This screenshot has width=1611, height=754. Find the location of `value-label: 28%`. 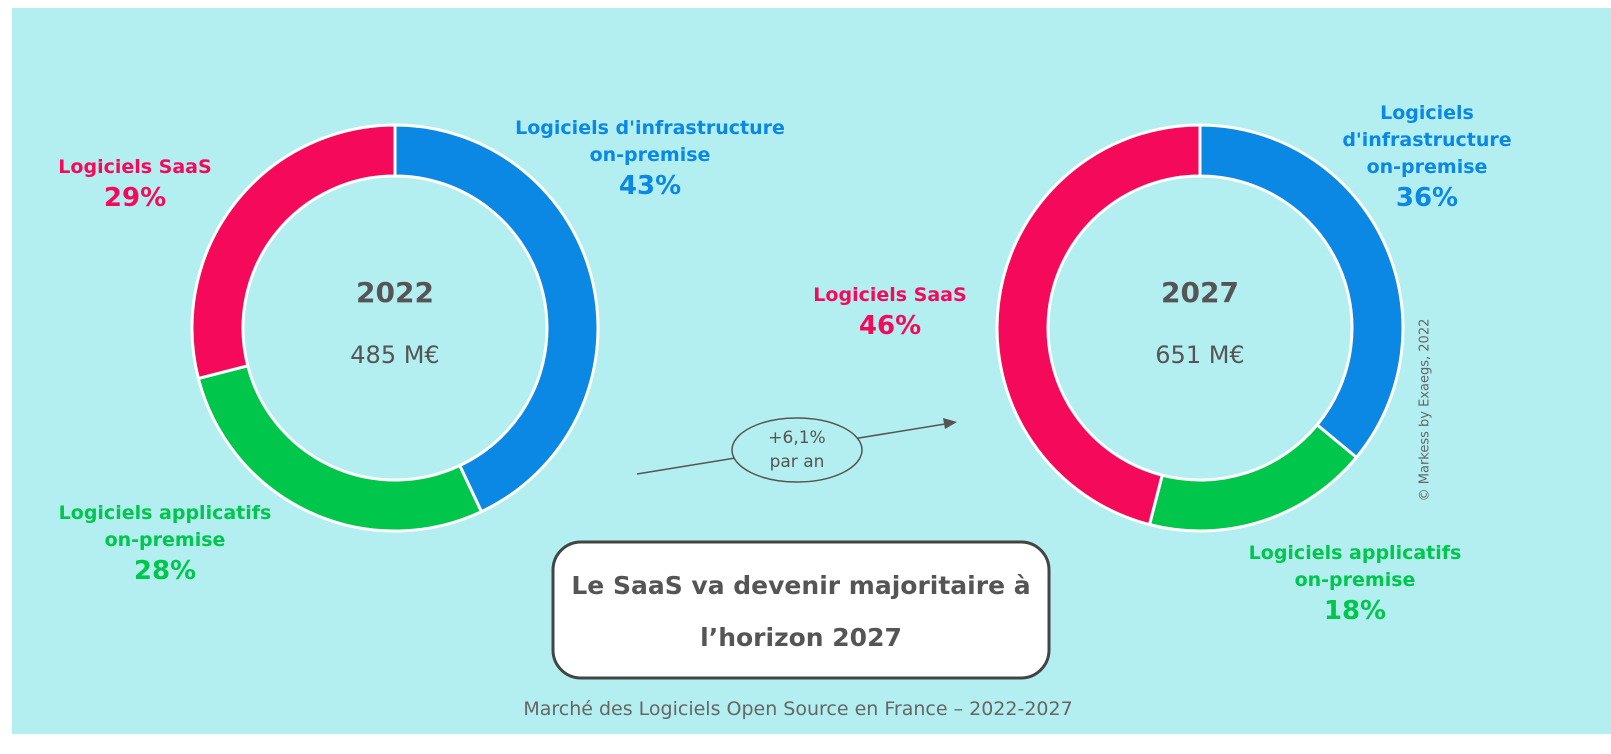

value-label: 28% is located at coordinates (165, 571).